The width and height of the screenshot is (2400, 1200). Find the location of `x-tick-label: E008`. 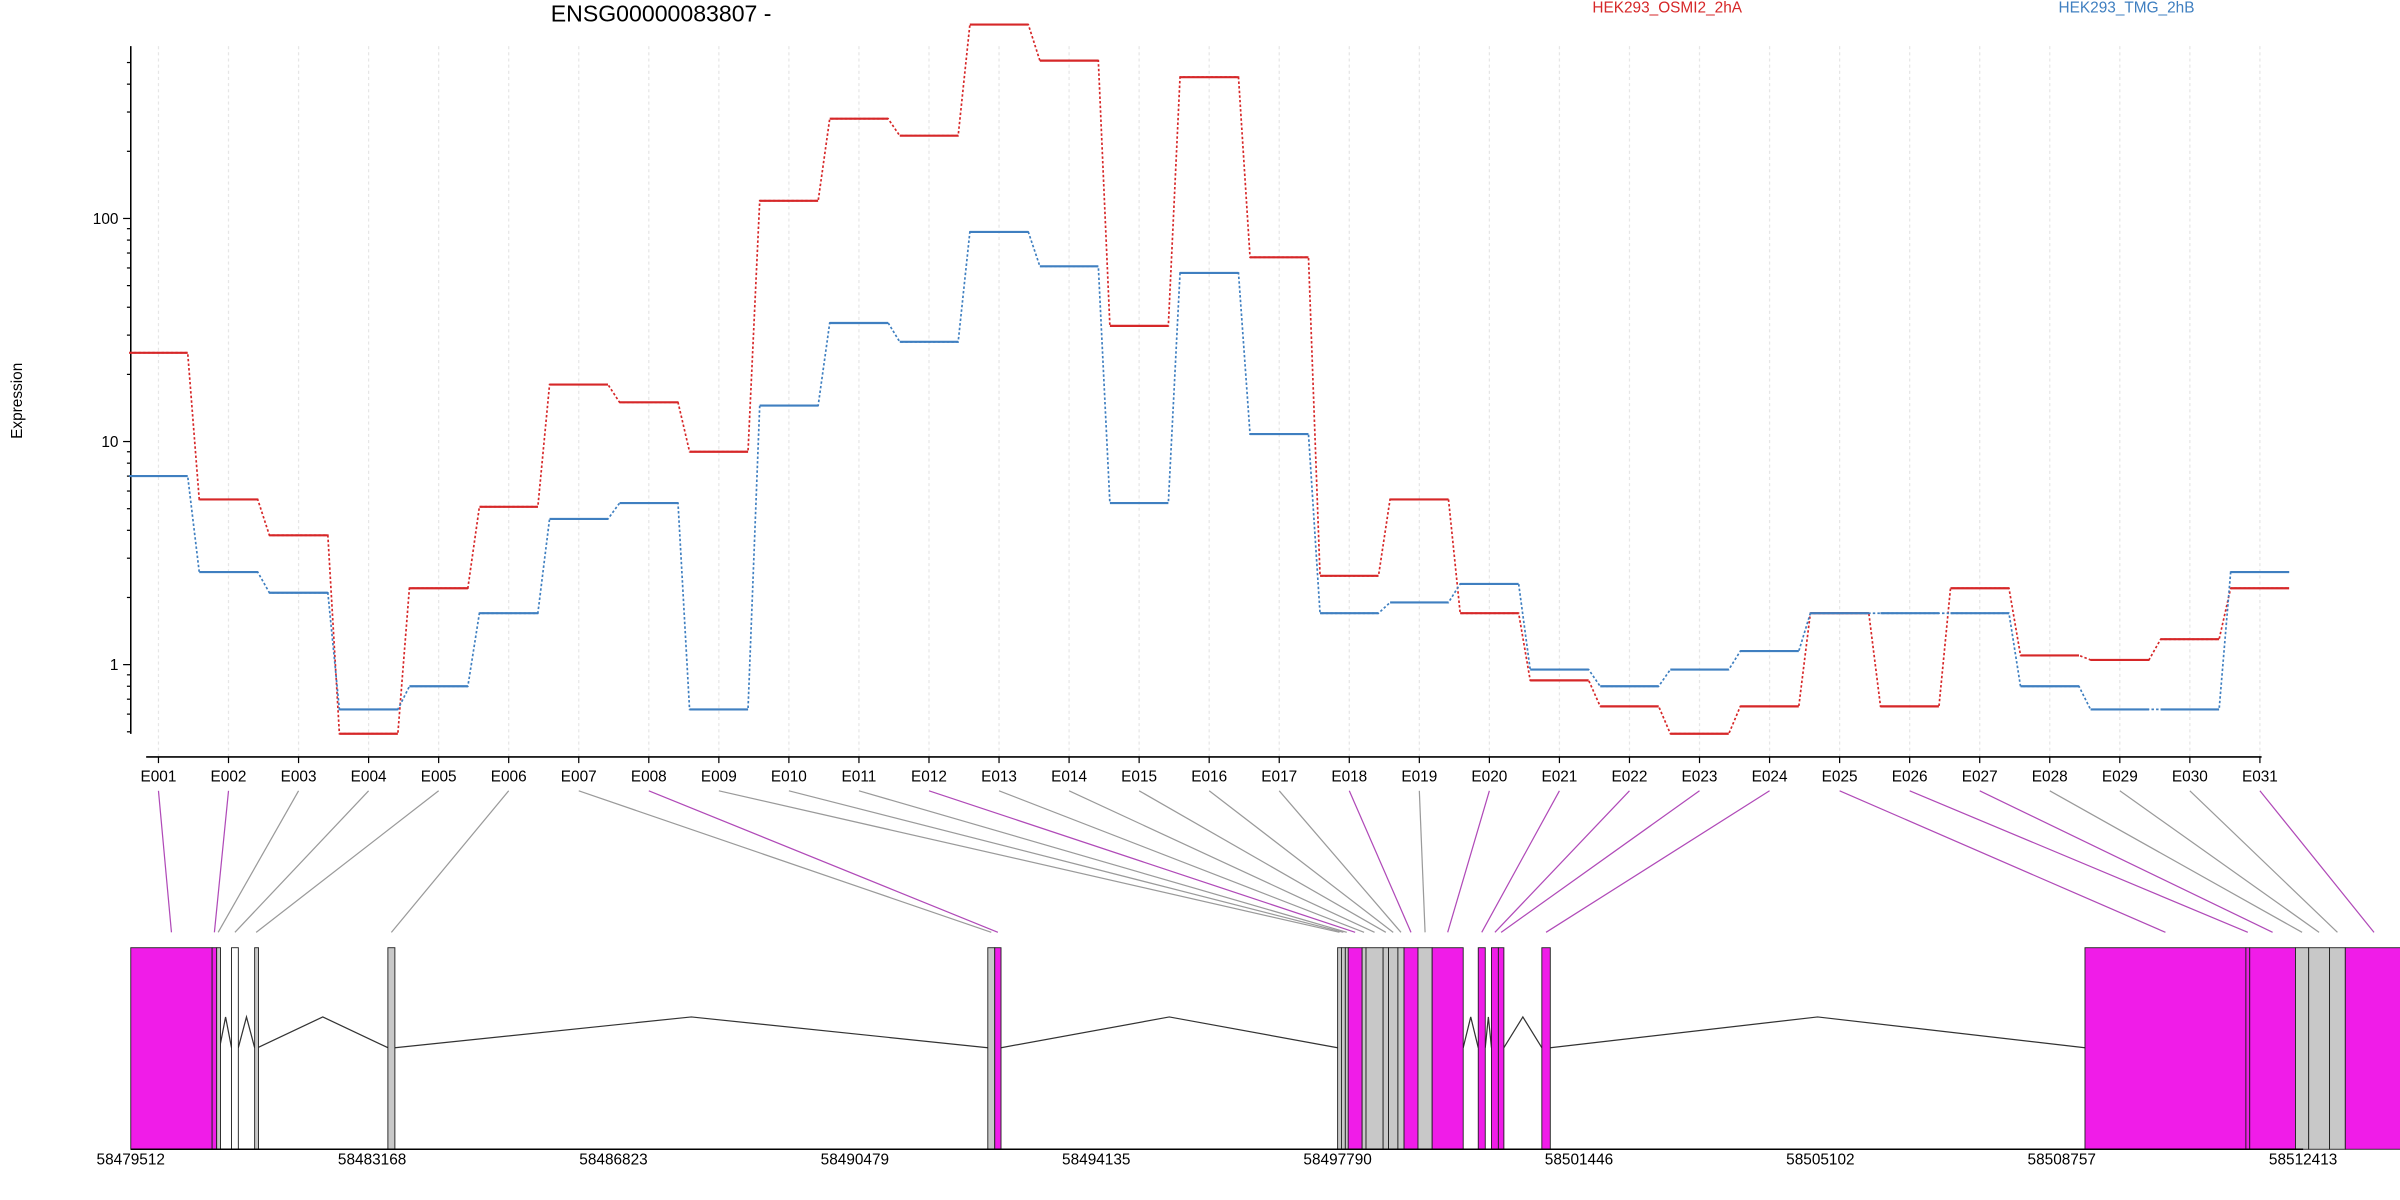

x-tick-label: E008 is located at coordinates (649, 777).